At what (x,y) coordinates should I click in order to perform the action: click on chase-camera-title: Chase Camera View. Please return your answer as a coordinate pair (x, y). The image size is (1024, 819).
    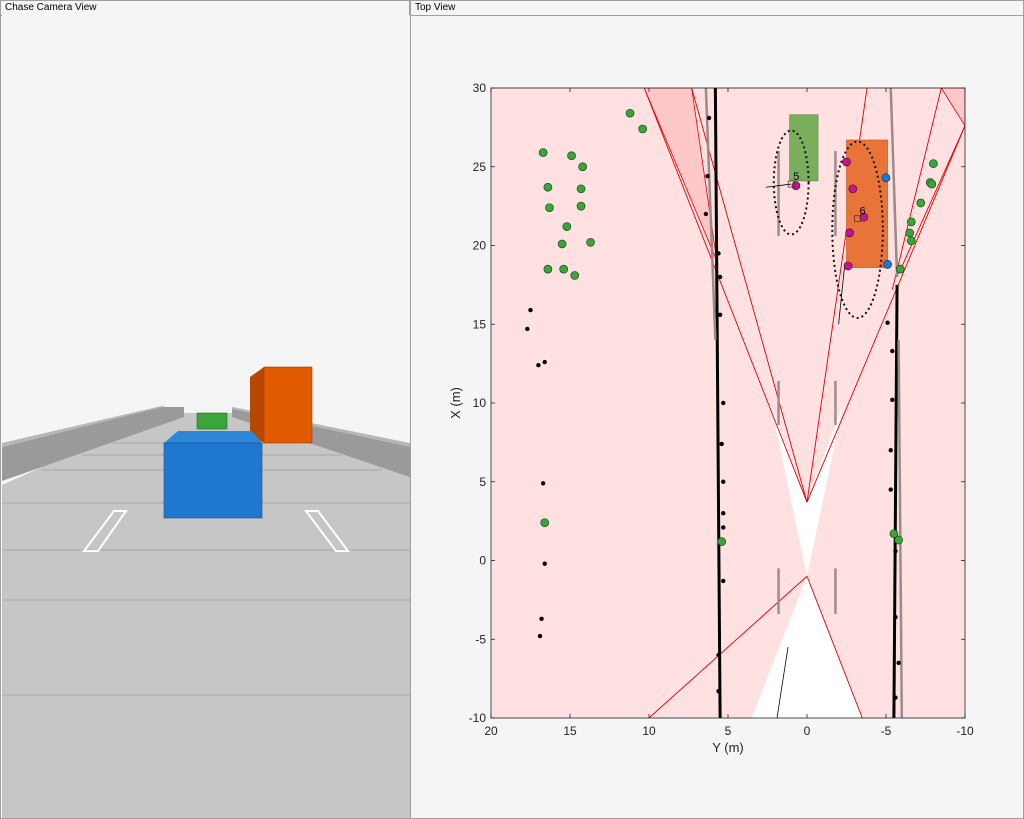
    Looking at the image, I should click on (205, 8).